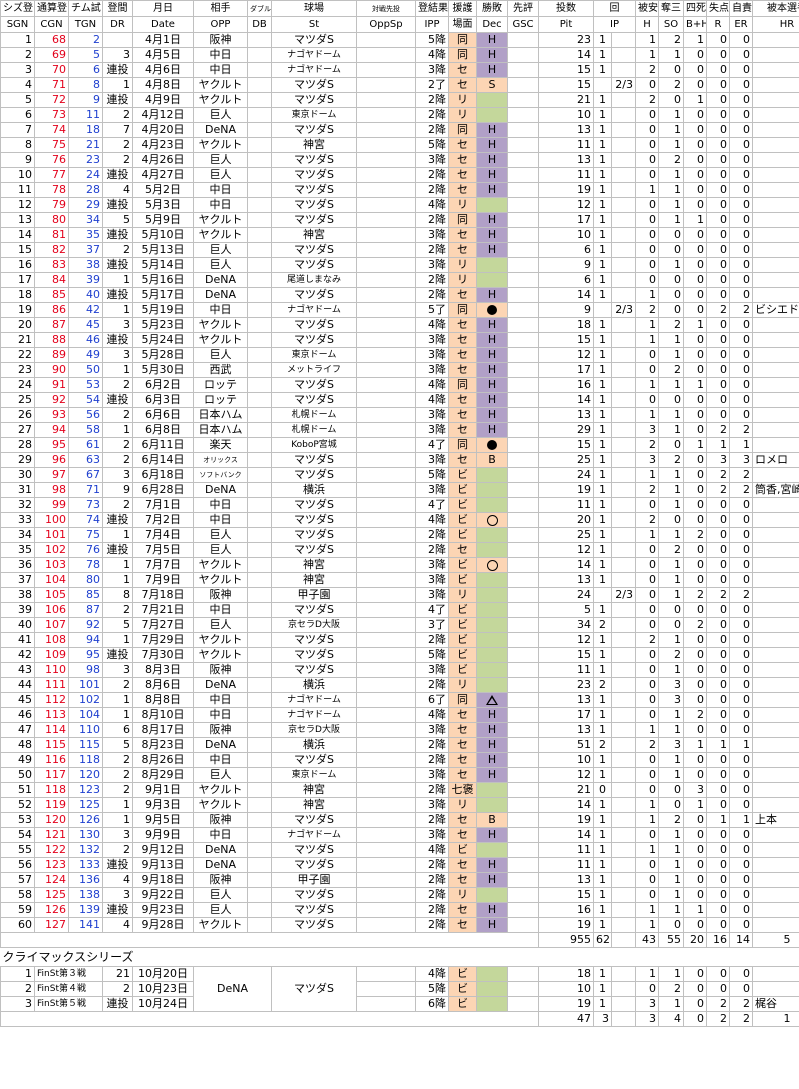  I want to click on table-cell: メットライフ, so click(314, 370).